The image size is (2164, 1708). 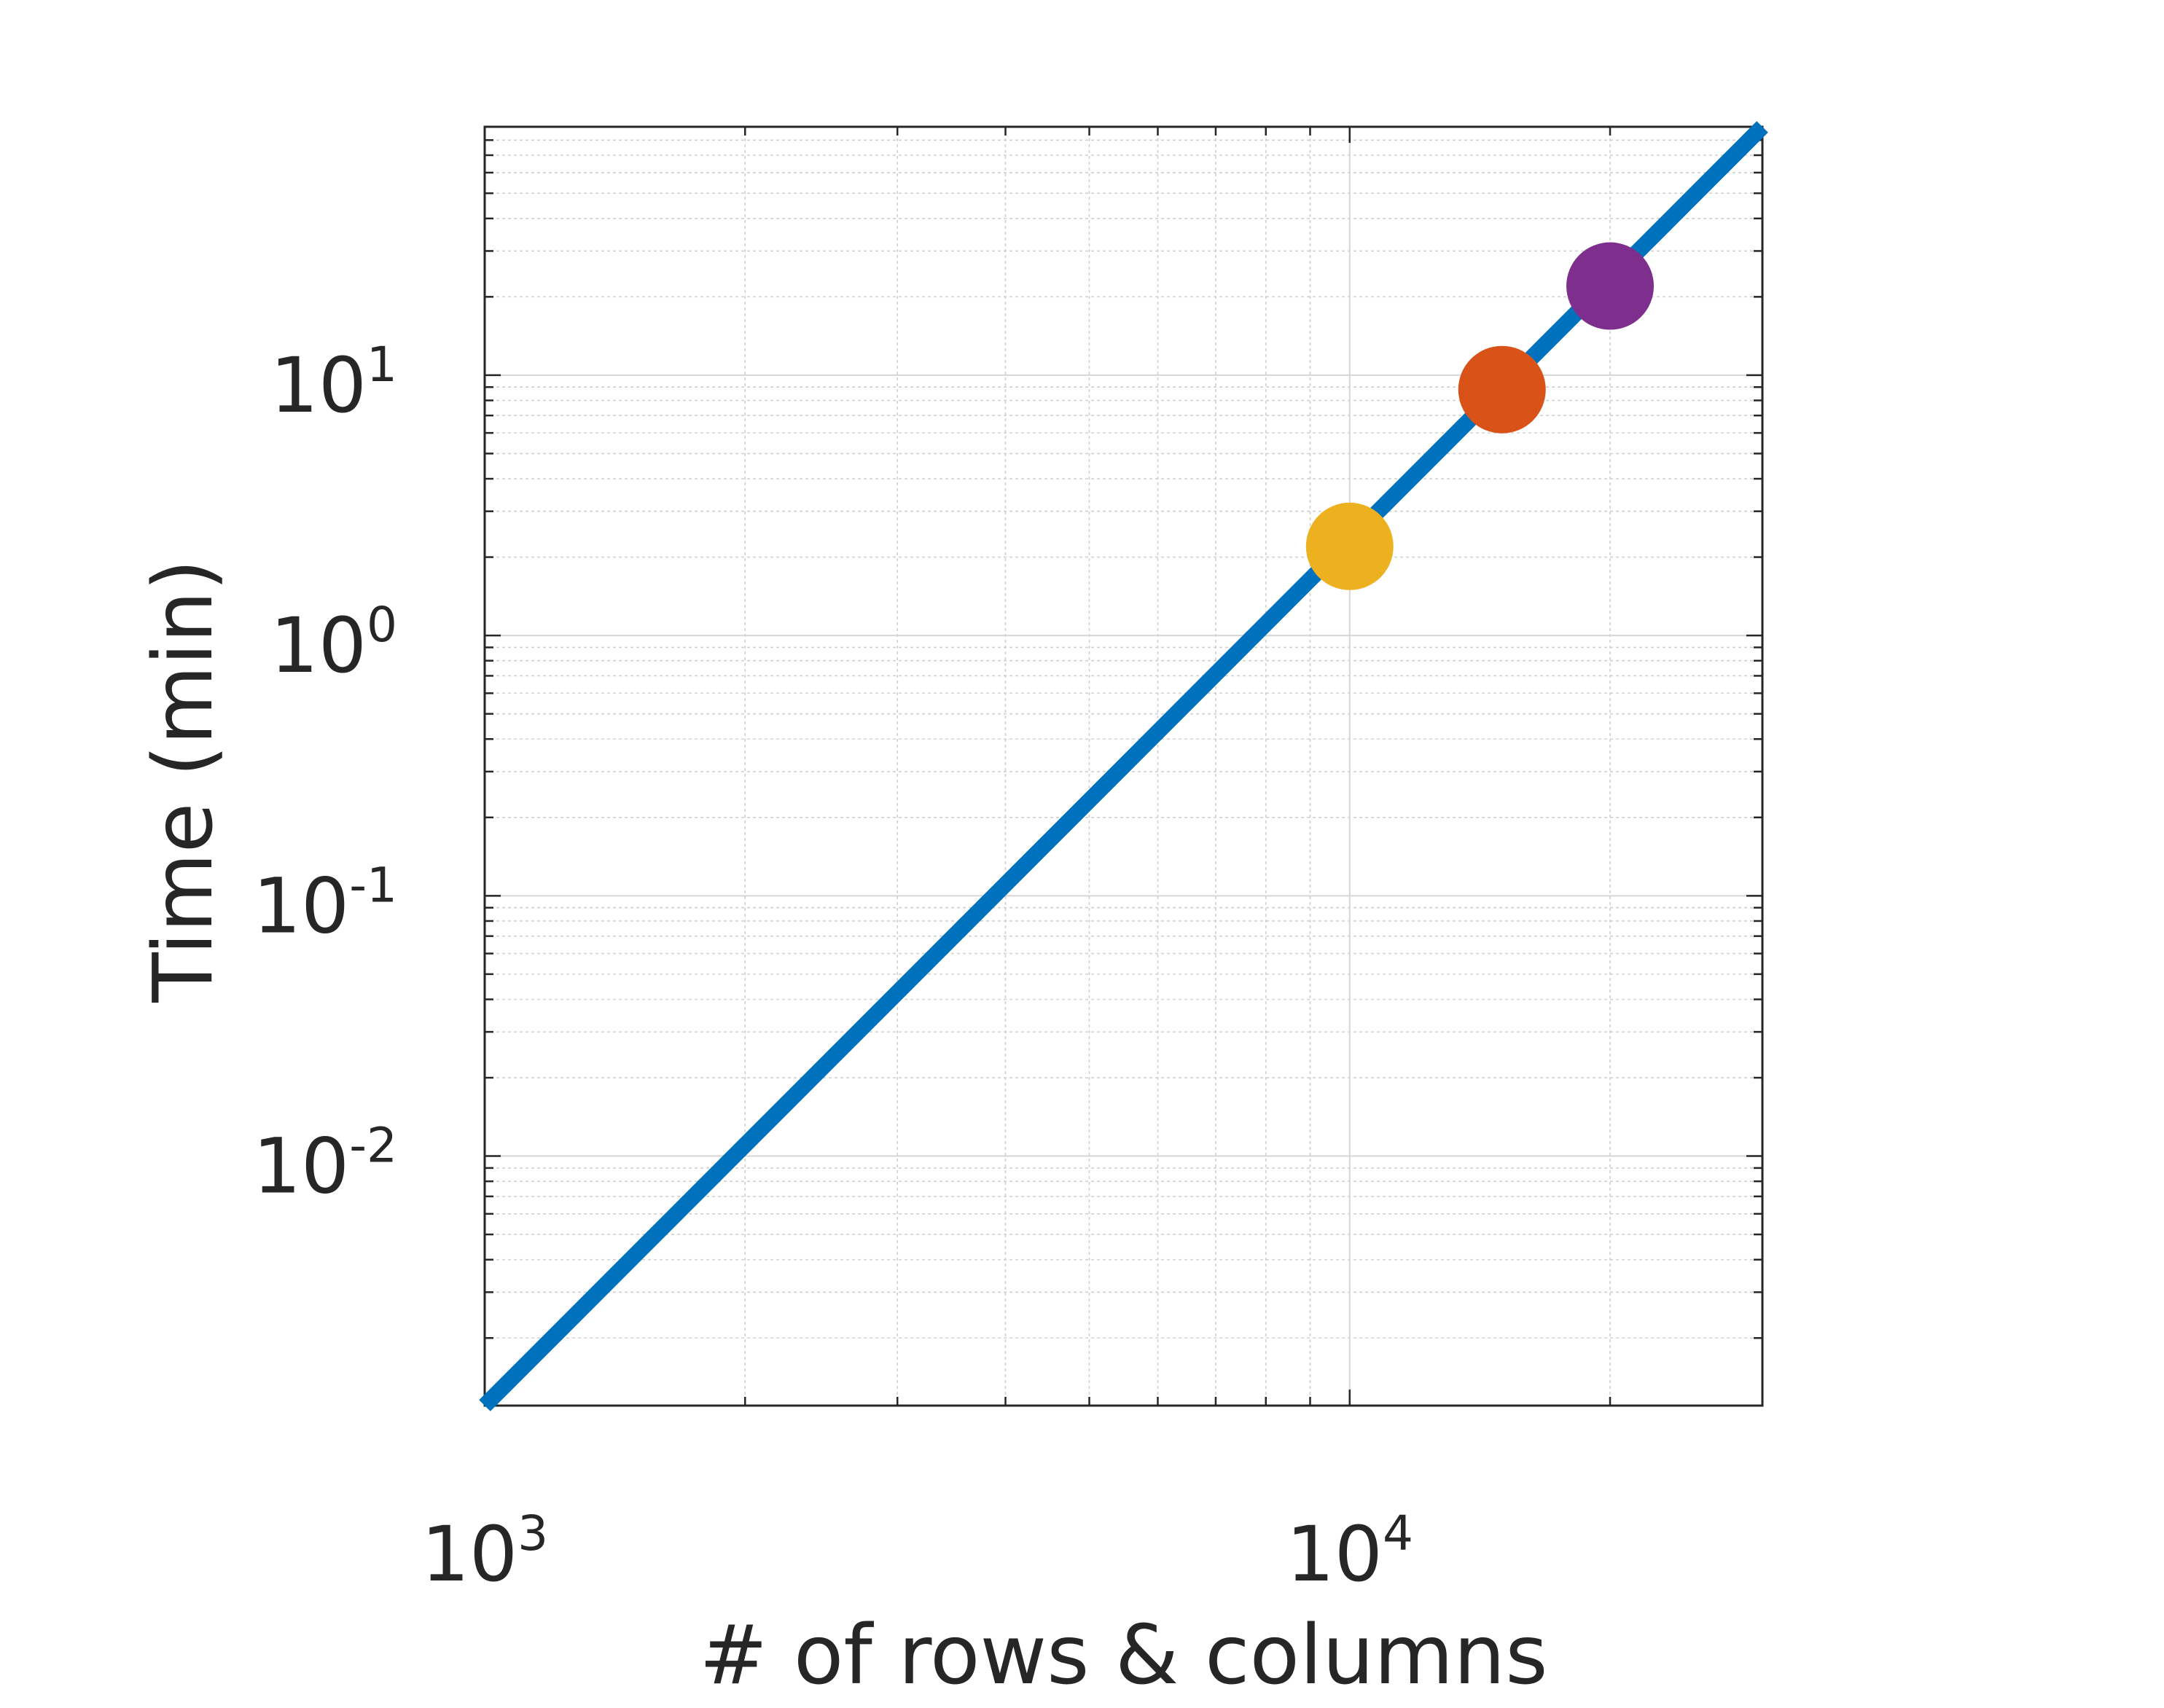 What do you see at coordinates (183, 781) in the screenshot?
I see `y-axis-title: Time (min)` at bounding box center [183, 781].